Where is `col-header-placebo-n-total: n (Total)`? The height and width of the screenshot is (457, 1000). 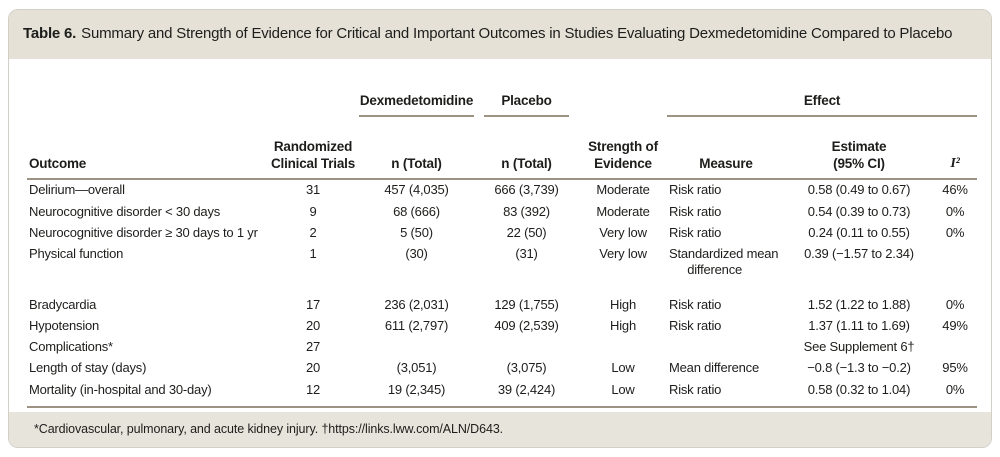
col-header-placebo-n-total: n (Total) is located at coordinates (526, 157).